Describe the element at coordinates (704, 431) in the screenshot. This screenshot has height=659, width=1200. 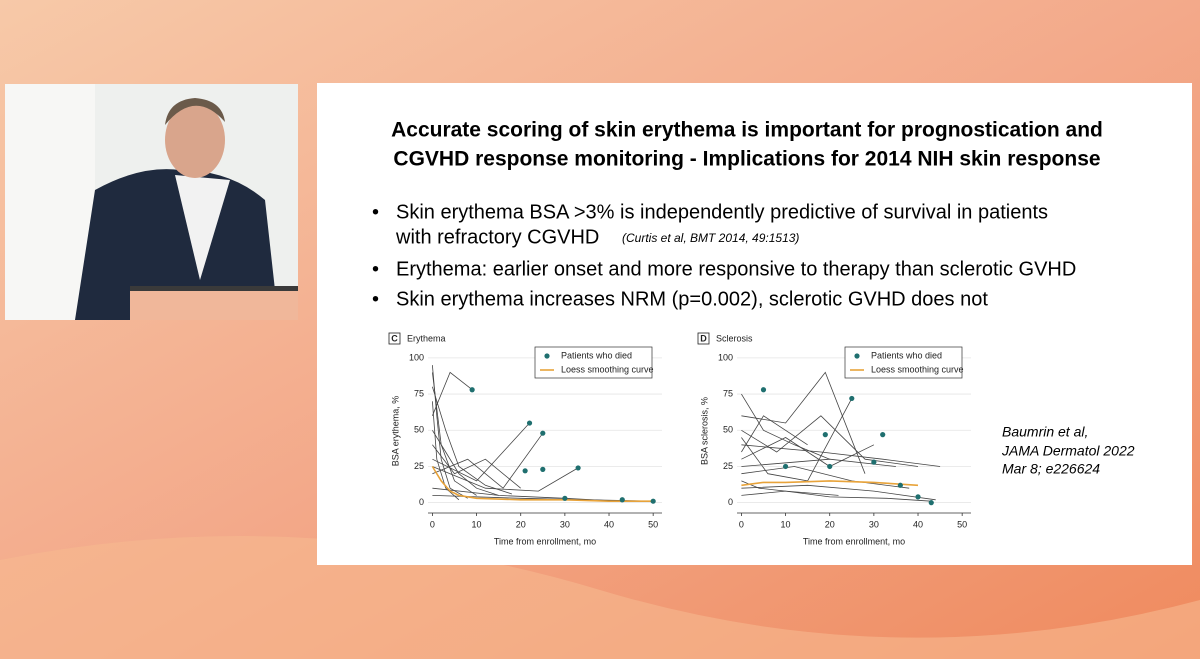
I see `y-axis-label: BSA sclerosis, %` at that location.